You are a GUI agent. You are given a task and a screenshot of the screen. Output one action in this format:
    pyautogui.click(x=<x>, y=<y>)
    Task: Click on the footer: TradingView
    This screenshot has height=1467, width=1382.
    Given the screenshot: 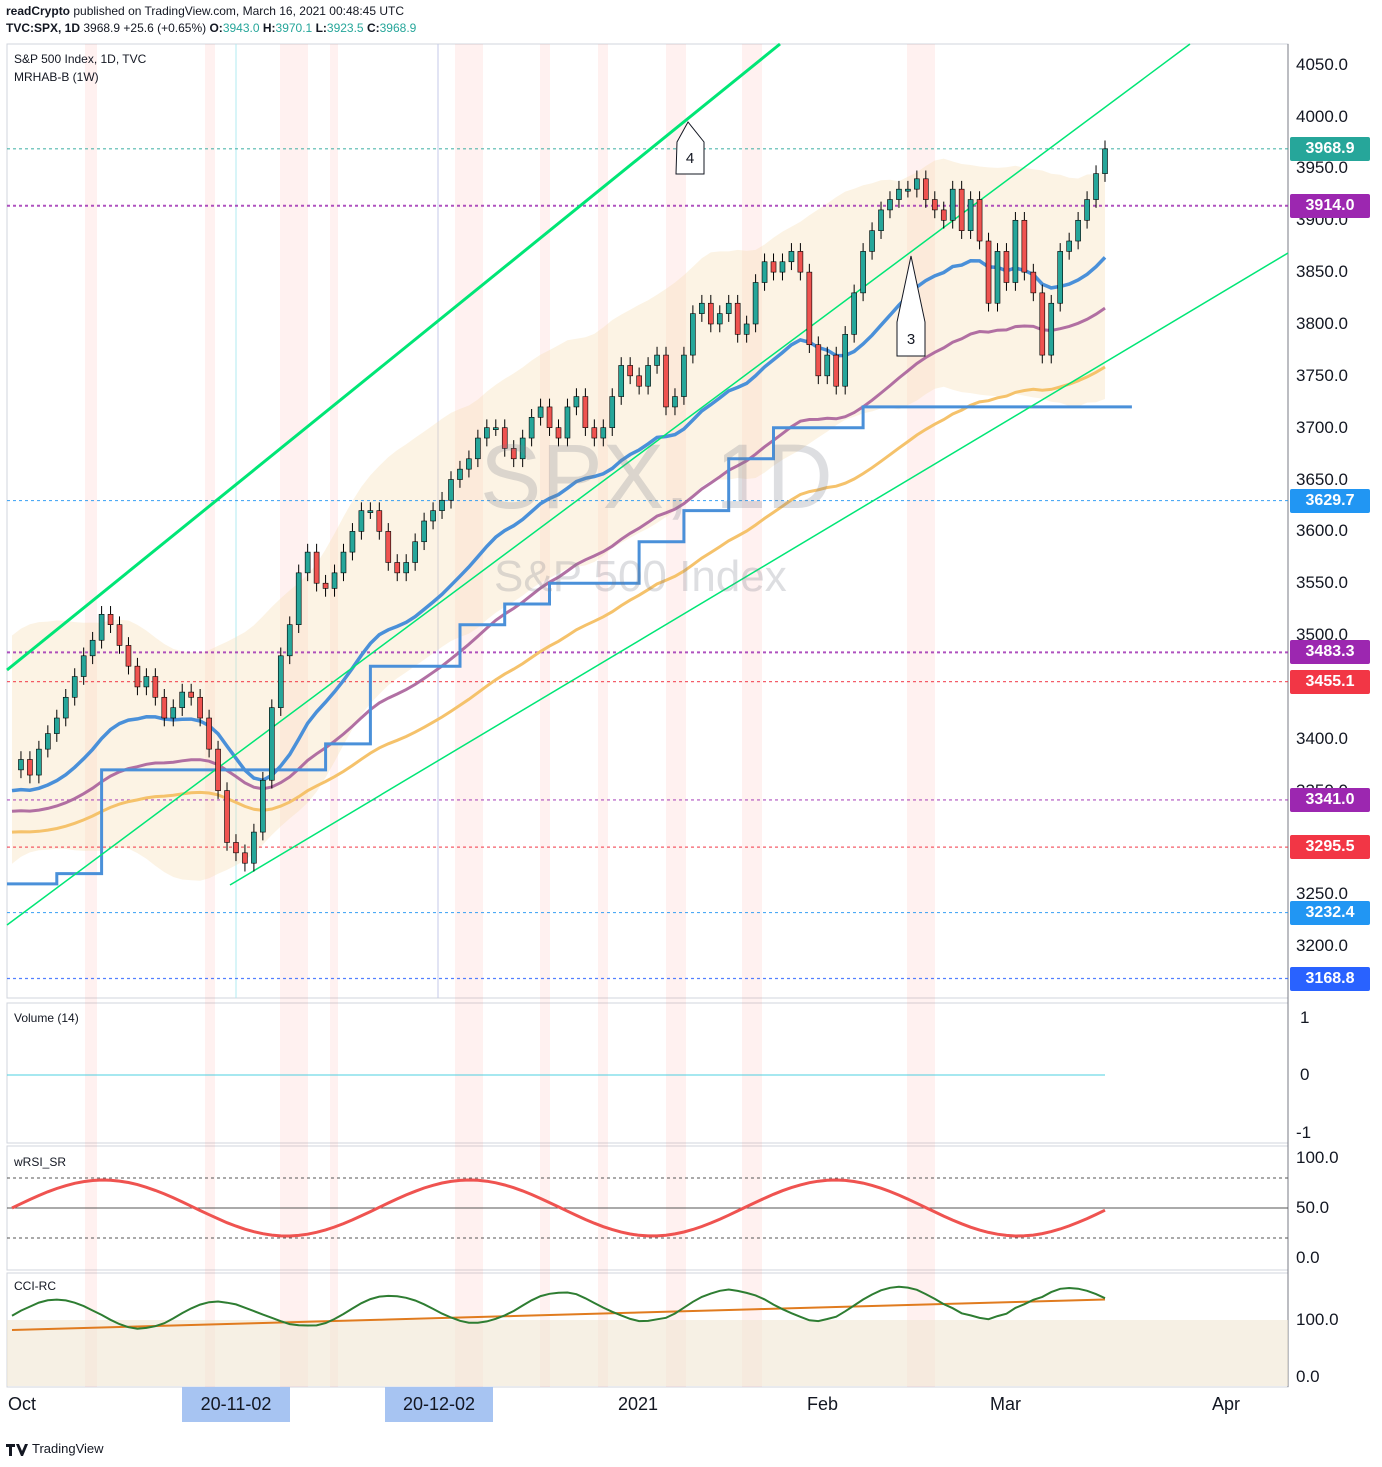 What is the action you would take?
    pyautogui.click(x=55, y=1448)
    